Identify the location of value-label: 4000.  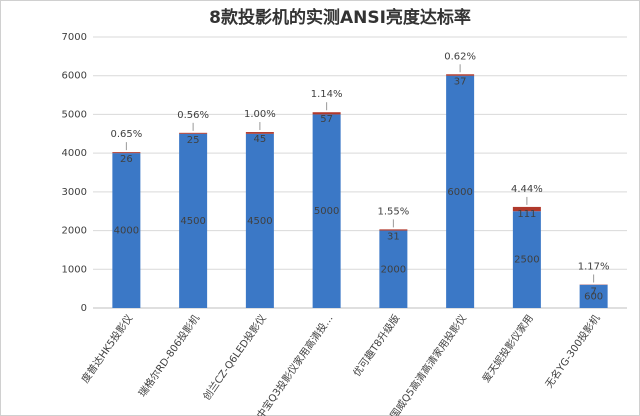
(126, 231).